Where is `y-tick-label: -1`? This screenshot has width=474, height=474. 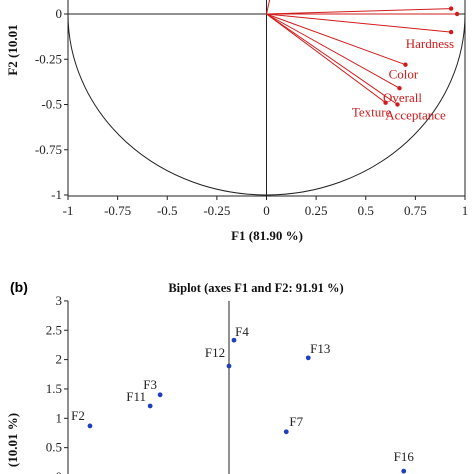 y-tick-label: -1 is located at coordinates (56, 194).